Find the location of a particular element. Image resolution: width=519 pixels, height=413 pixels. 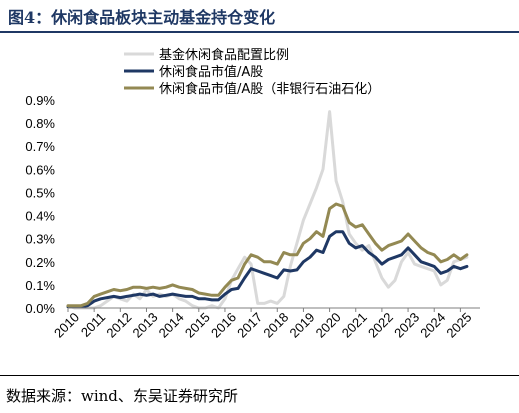

x-tick-label: 2024 is located at coordinates (432, 325).